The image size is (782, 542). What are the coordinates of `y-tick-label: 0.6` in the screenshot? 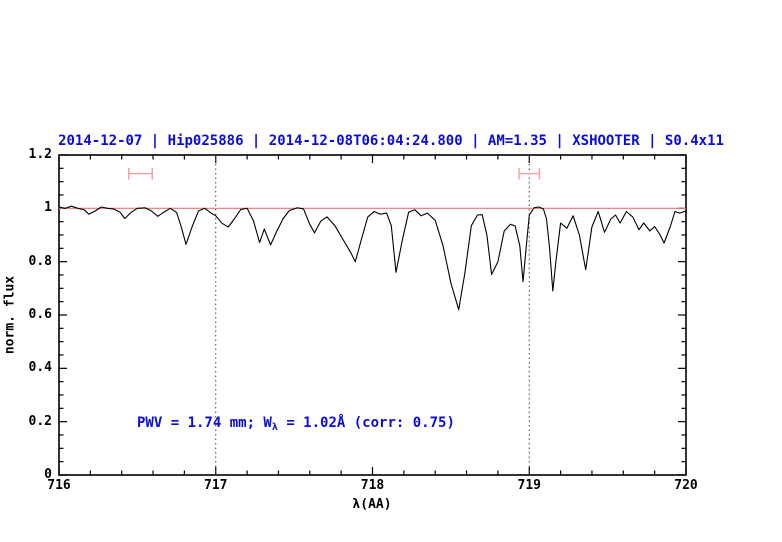 It's located at (40, 314).